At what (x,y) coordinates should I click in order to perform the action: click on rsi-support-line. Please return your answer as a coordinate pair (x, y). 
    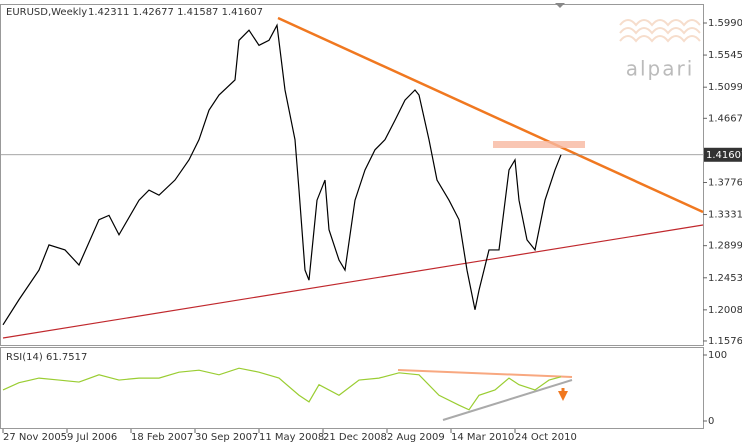
    Looking at the image, I should click on (507, 400).